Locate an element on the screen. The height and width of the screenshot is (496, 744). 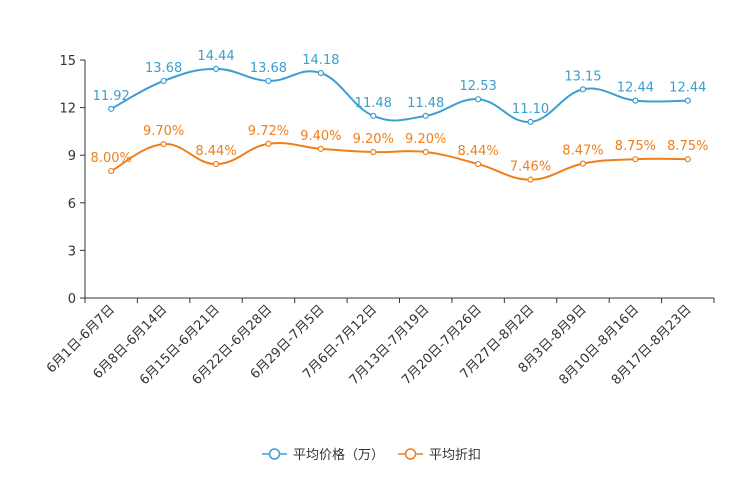
data-label: 9.72% is located at coordinates (268, 131).